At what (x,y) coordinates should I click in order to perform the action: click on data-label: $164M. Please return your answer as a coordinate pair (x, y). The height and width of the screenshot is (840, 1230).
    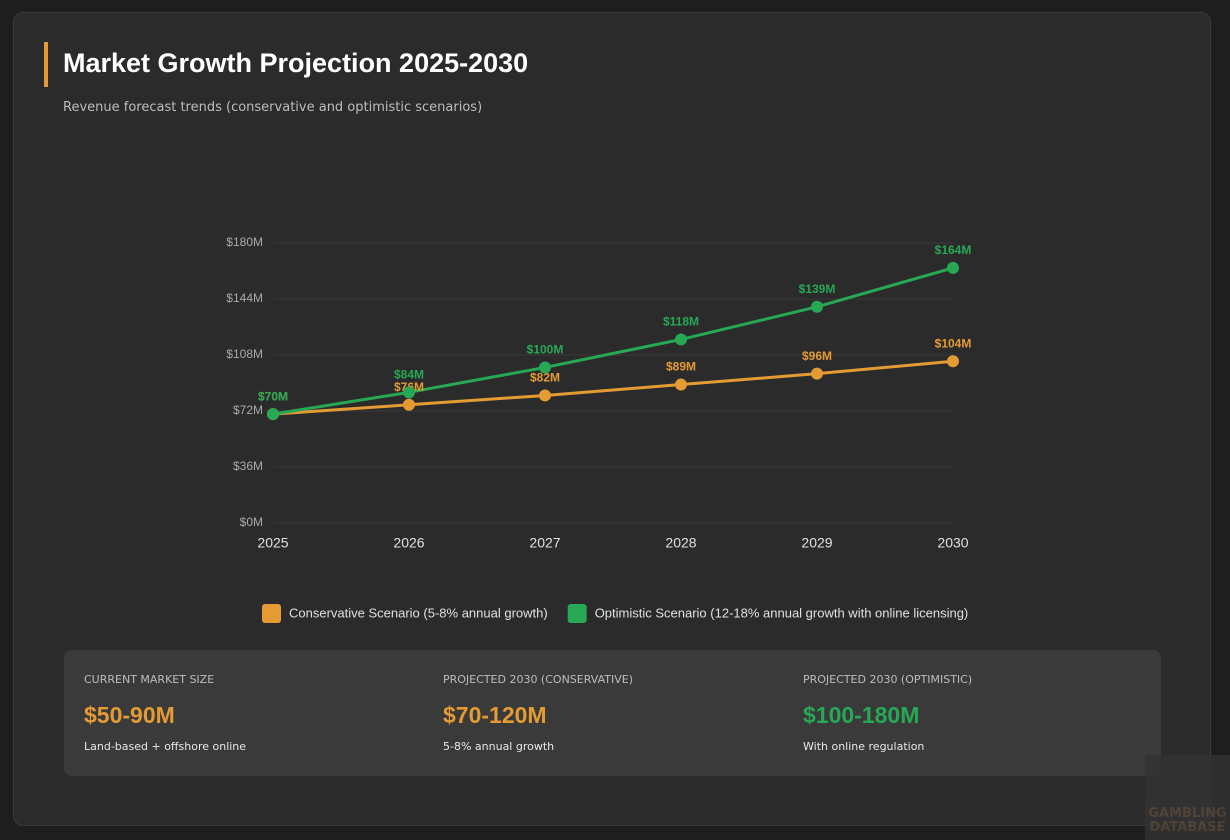
    Looking at the image, I should click on (953, 250).